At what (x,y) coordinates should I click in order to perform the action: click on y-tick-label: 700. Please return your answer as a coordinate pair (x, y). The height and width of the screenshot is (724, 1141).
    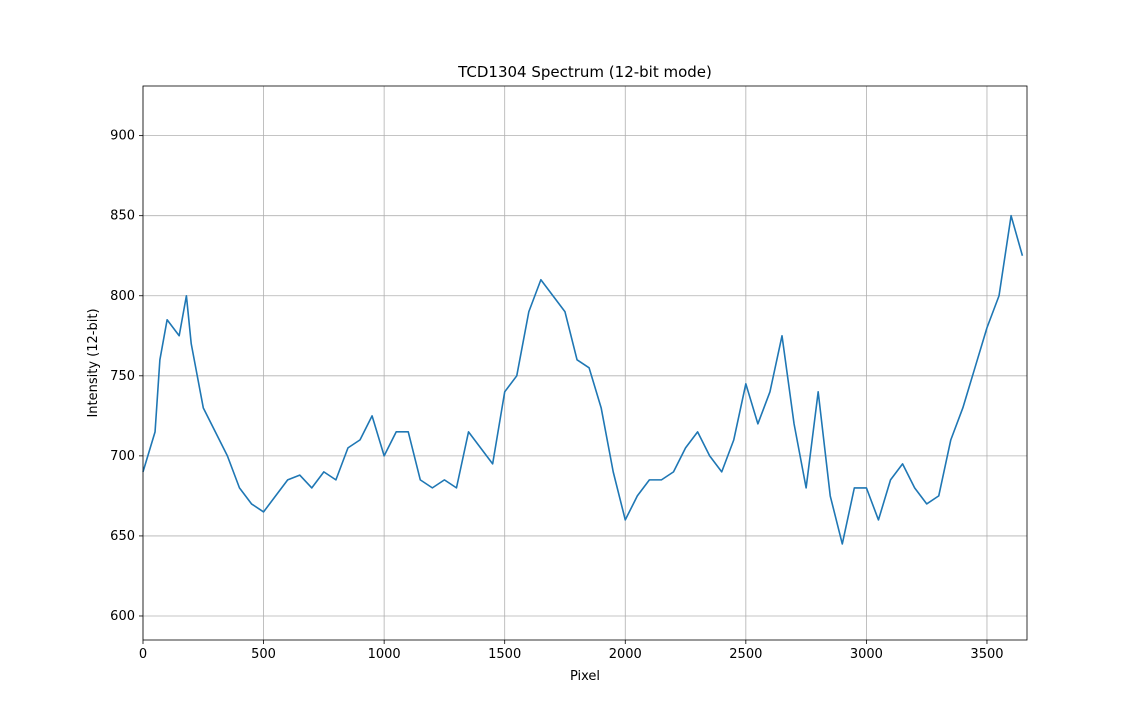
    Looking at the image, I should click on (122, 456).